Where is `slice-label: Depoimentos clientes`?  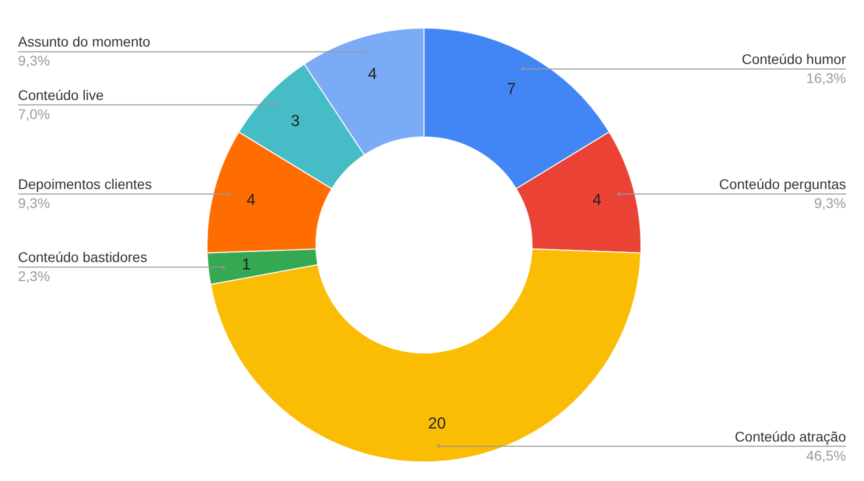
slice-label: Depoimentos clientes is located at coordinates (85, 184).